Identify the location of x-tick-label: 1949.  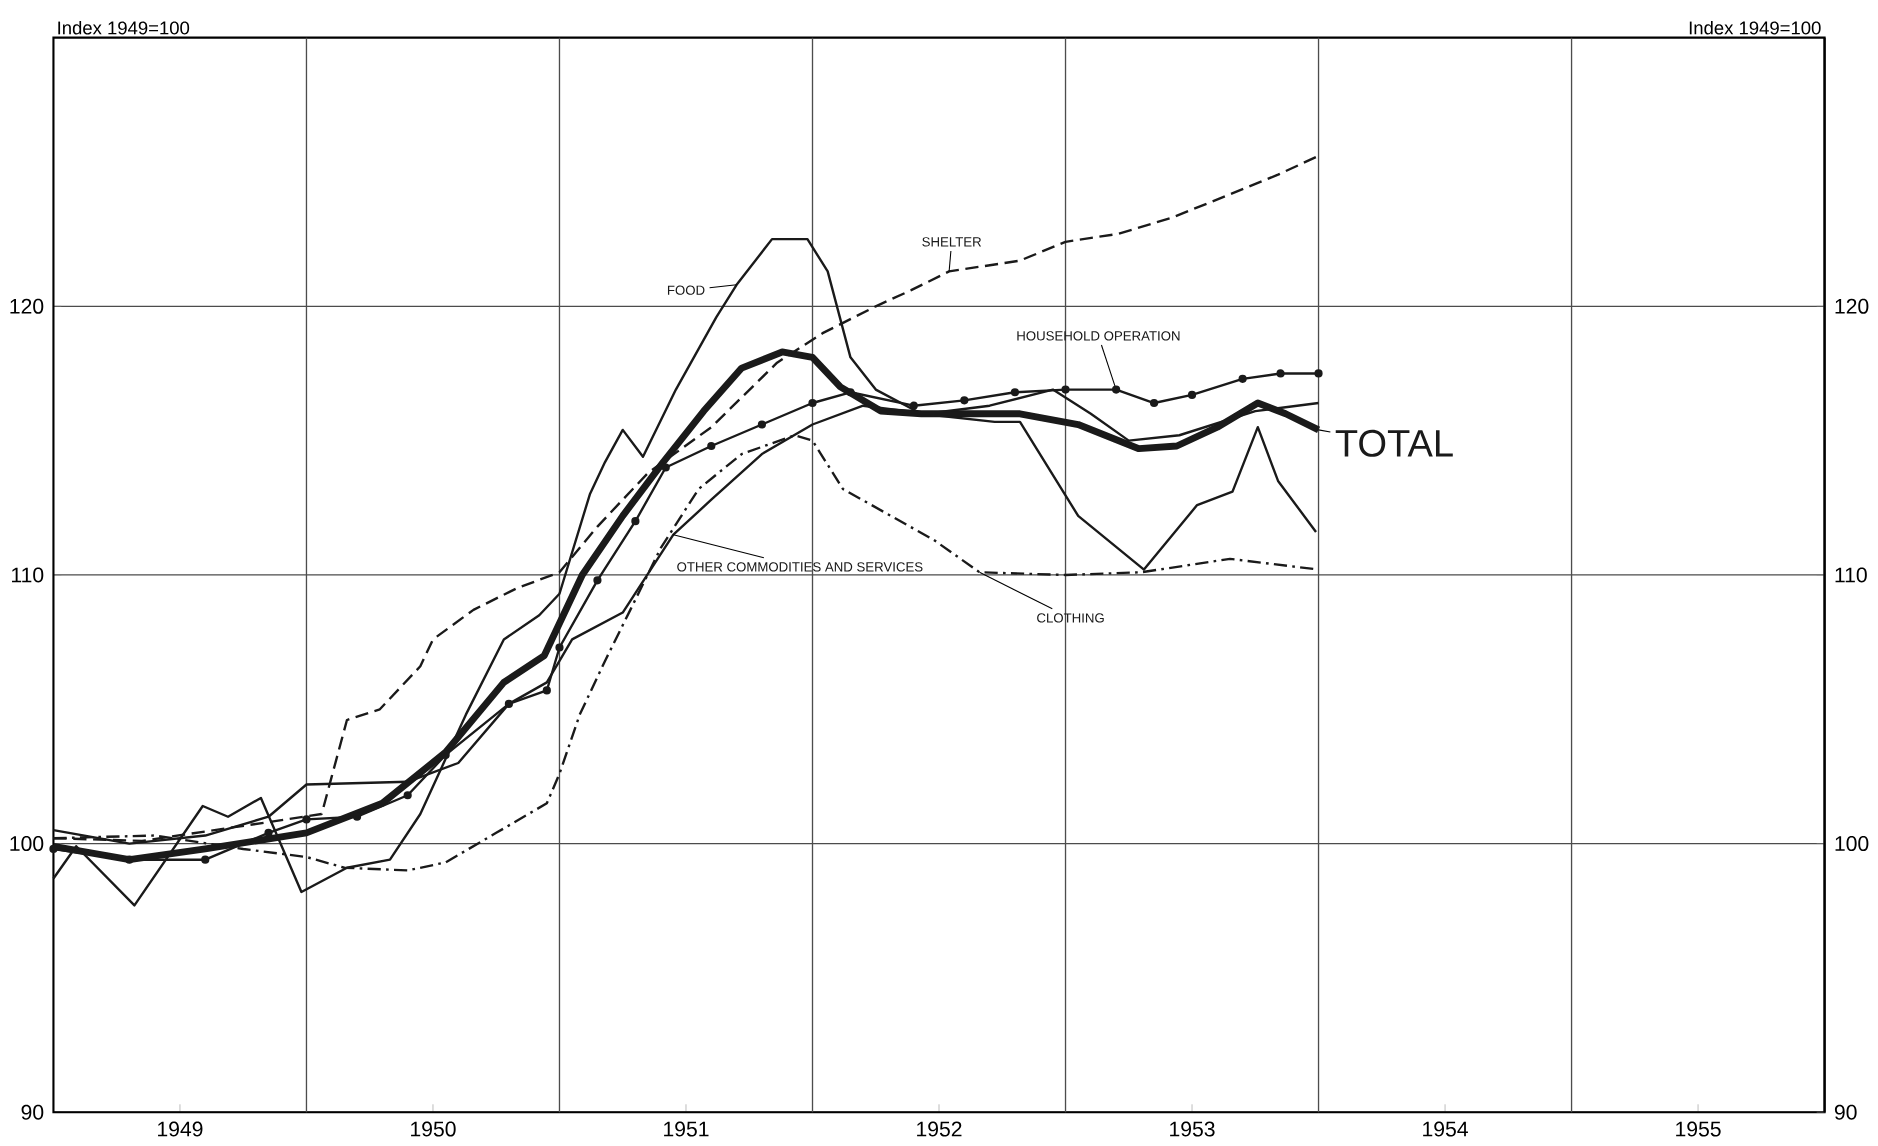
(180, 1129).